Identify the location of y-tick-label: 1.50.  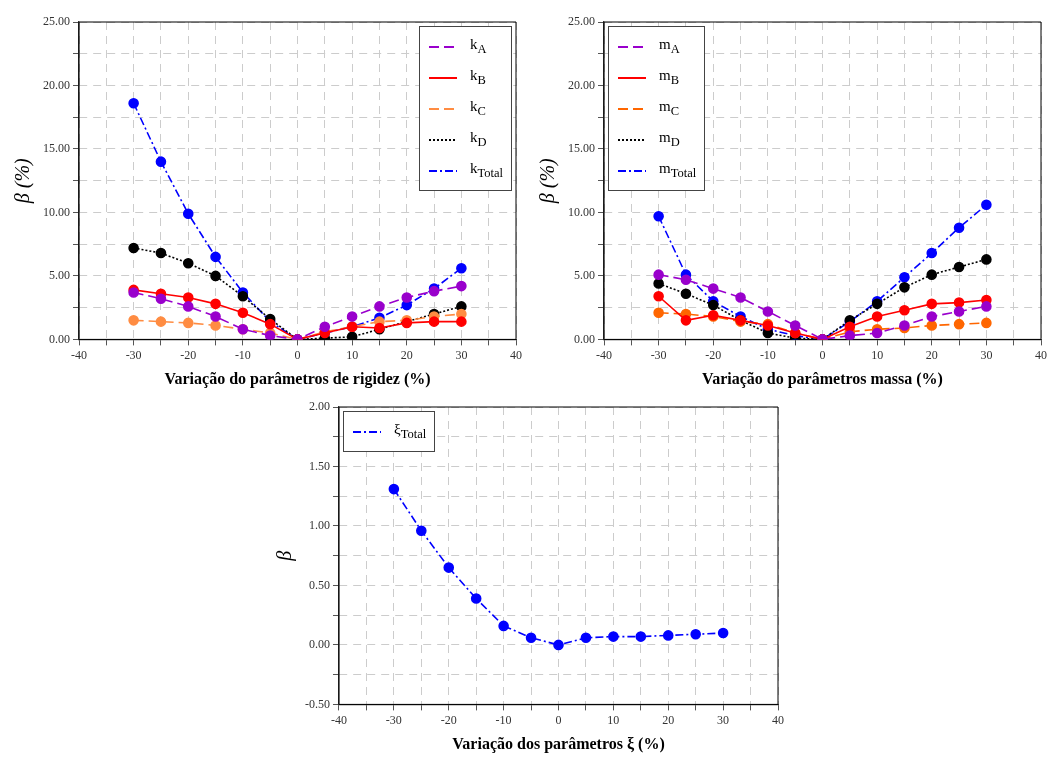
(319, 465).